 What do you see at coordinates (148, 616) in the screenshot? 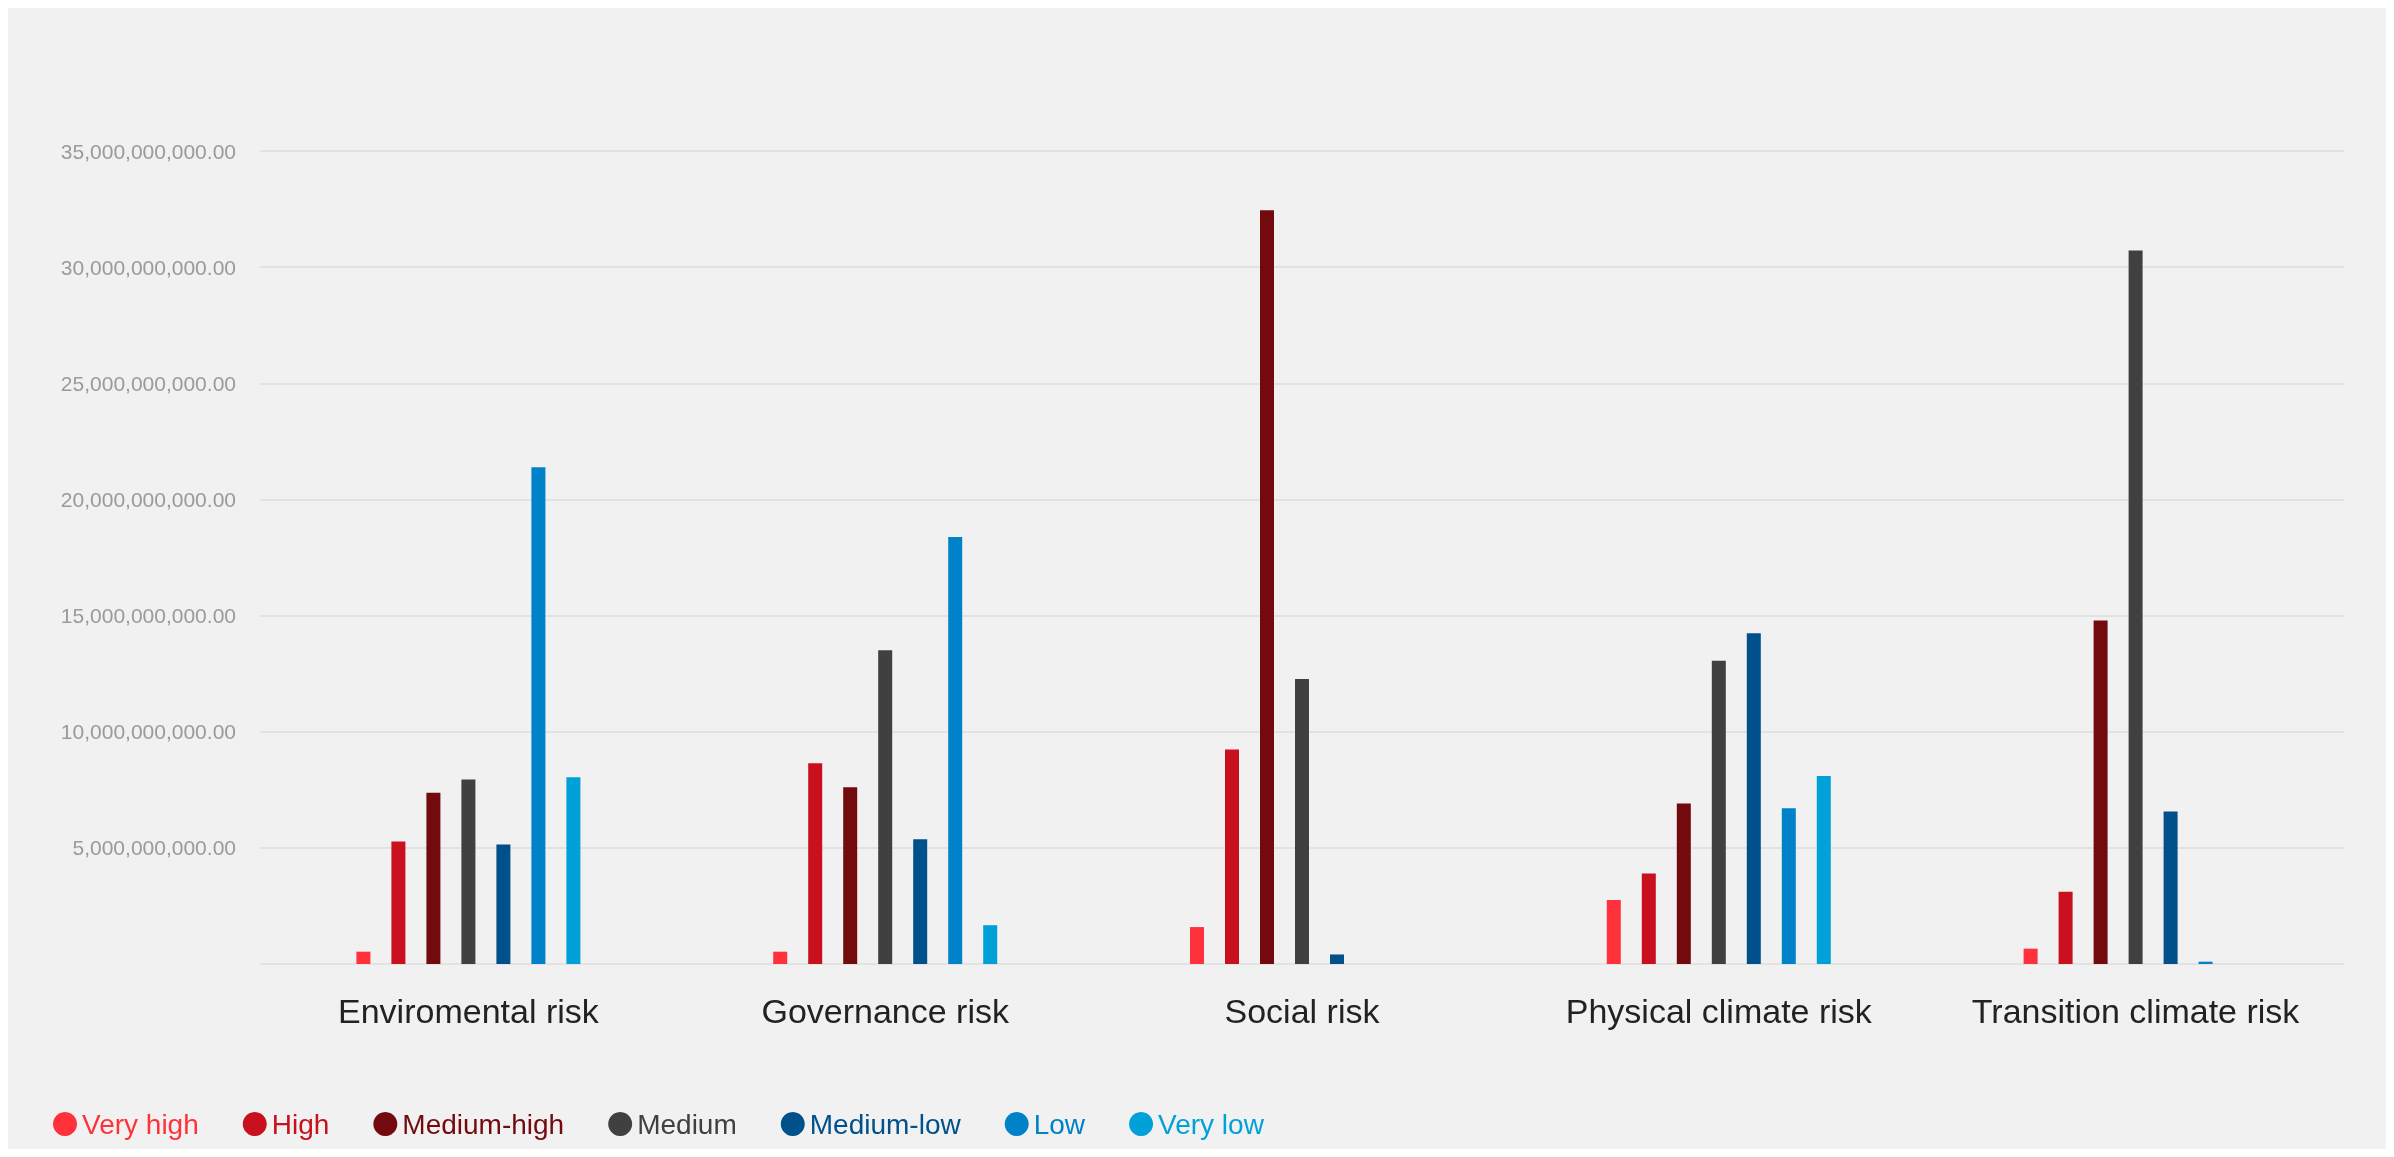
I see `y-tick-label: 15,000,000,000.00` at bounding box center [148, 616].